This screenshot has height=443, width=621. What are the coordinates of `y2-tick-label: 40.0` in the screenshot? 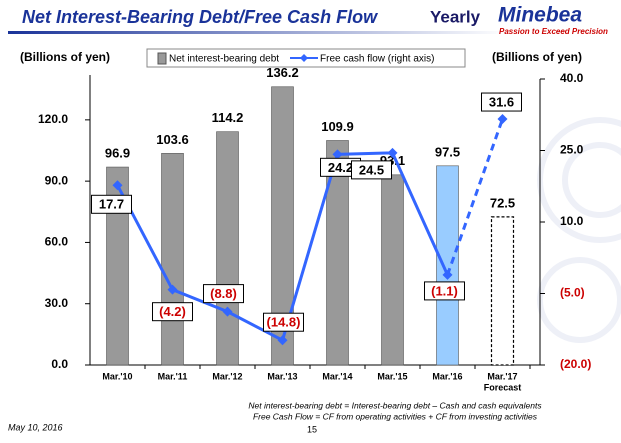 It's located at (572, 78).